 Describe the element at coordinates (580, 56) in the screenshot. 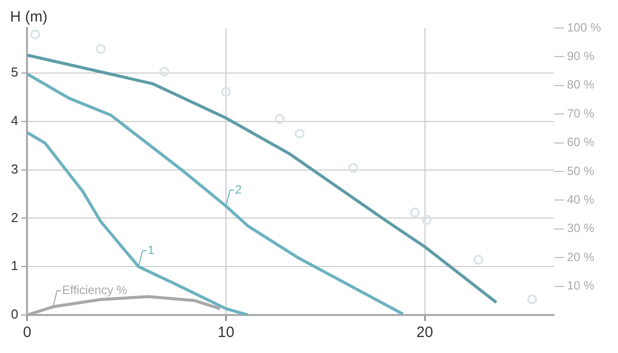

I see `y2-tick-label: 90 %` at that location.